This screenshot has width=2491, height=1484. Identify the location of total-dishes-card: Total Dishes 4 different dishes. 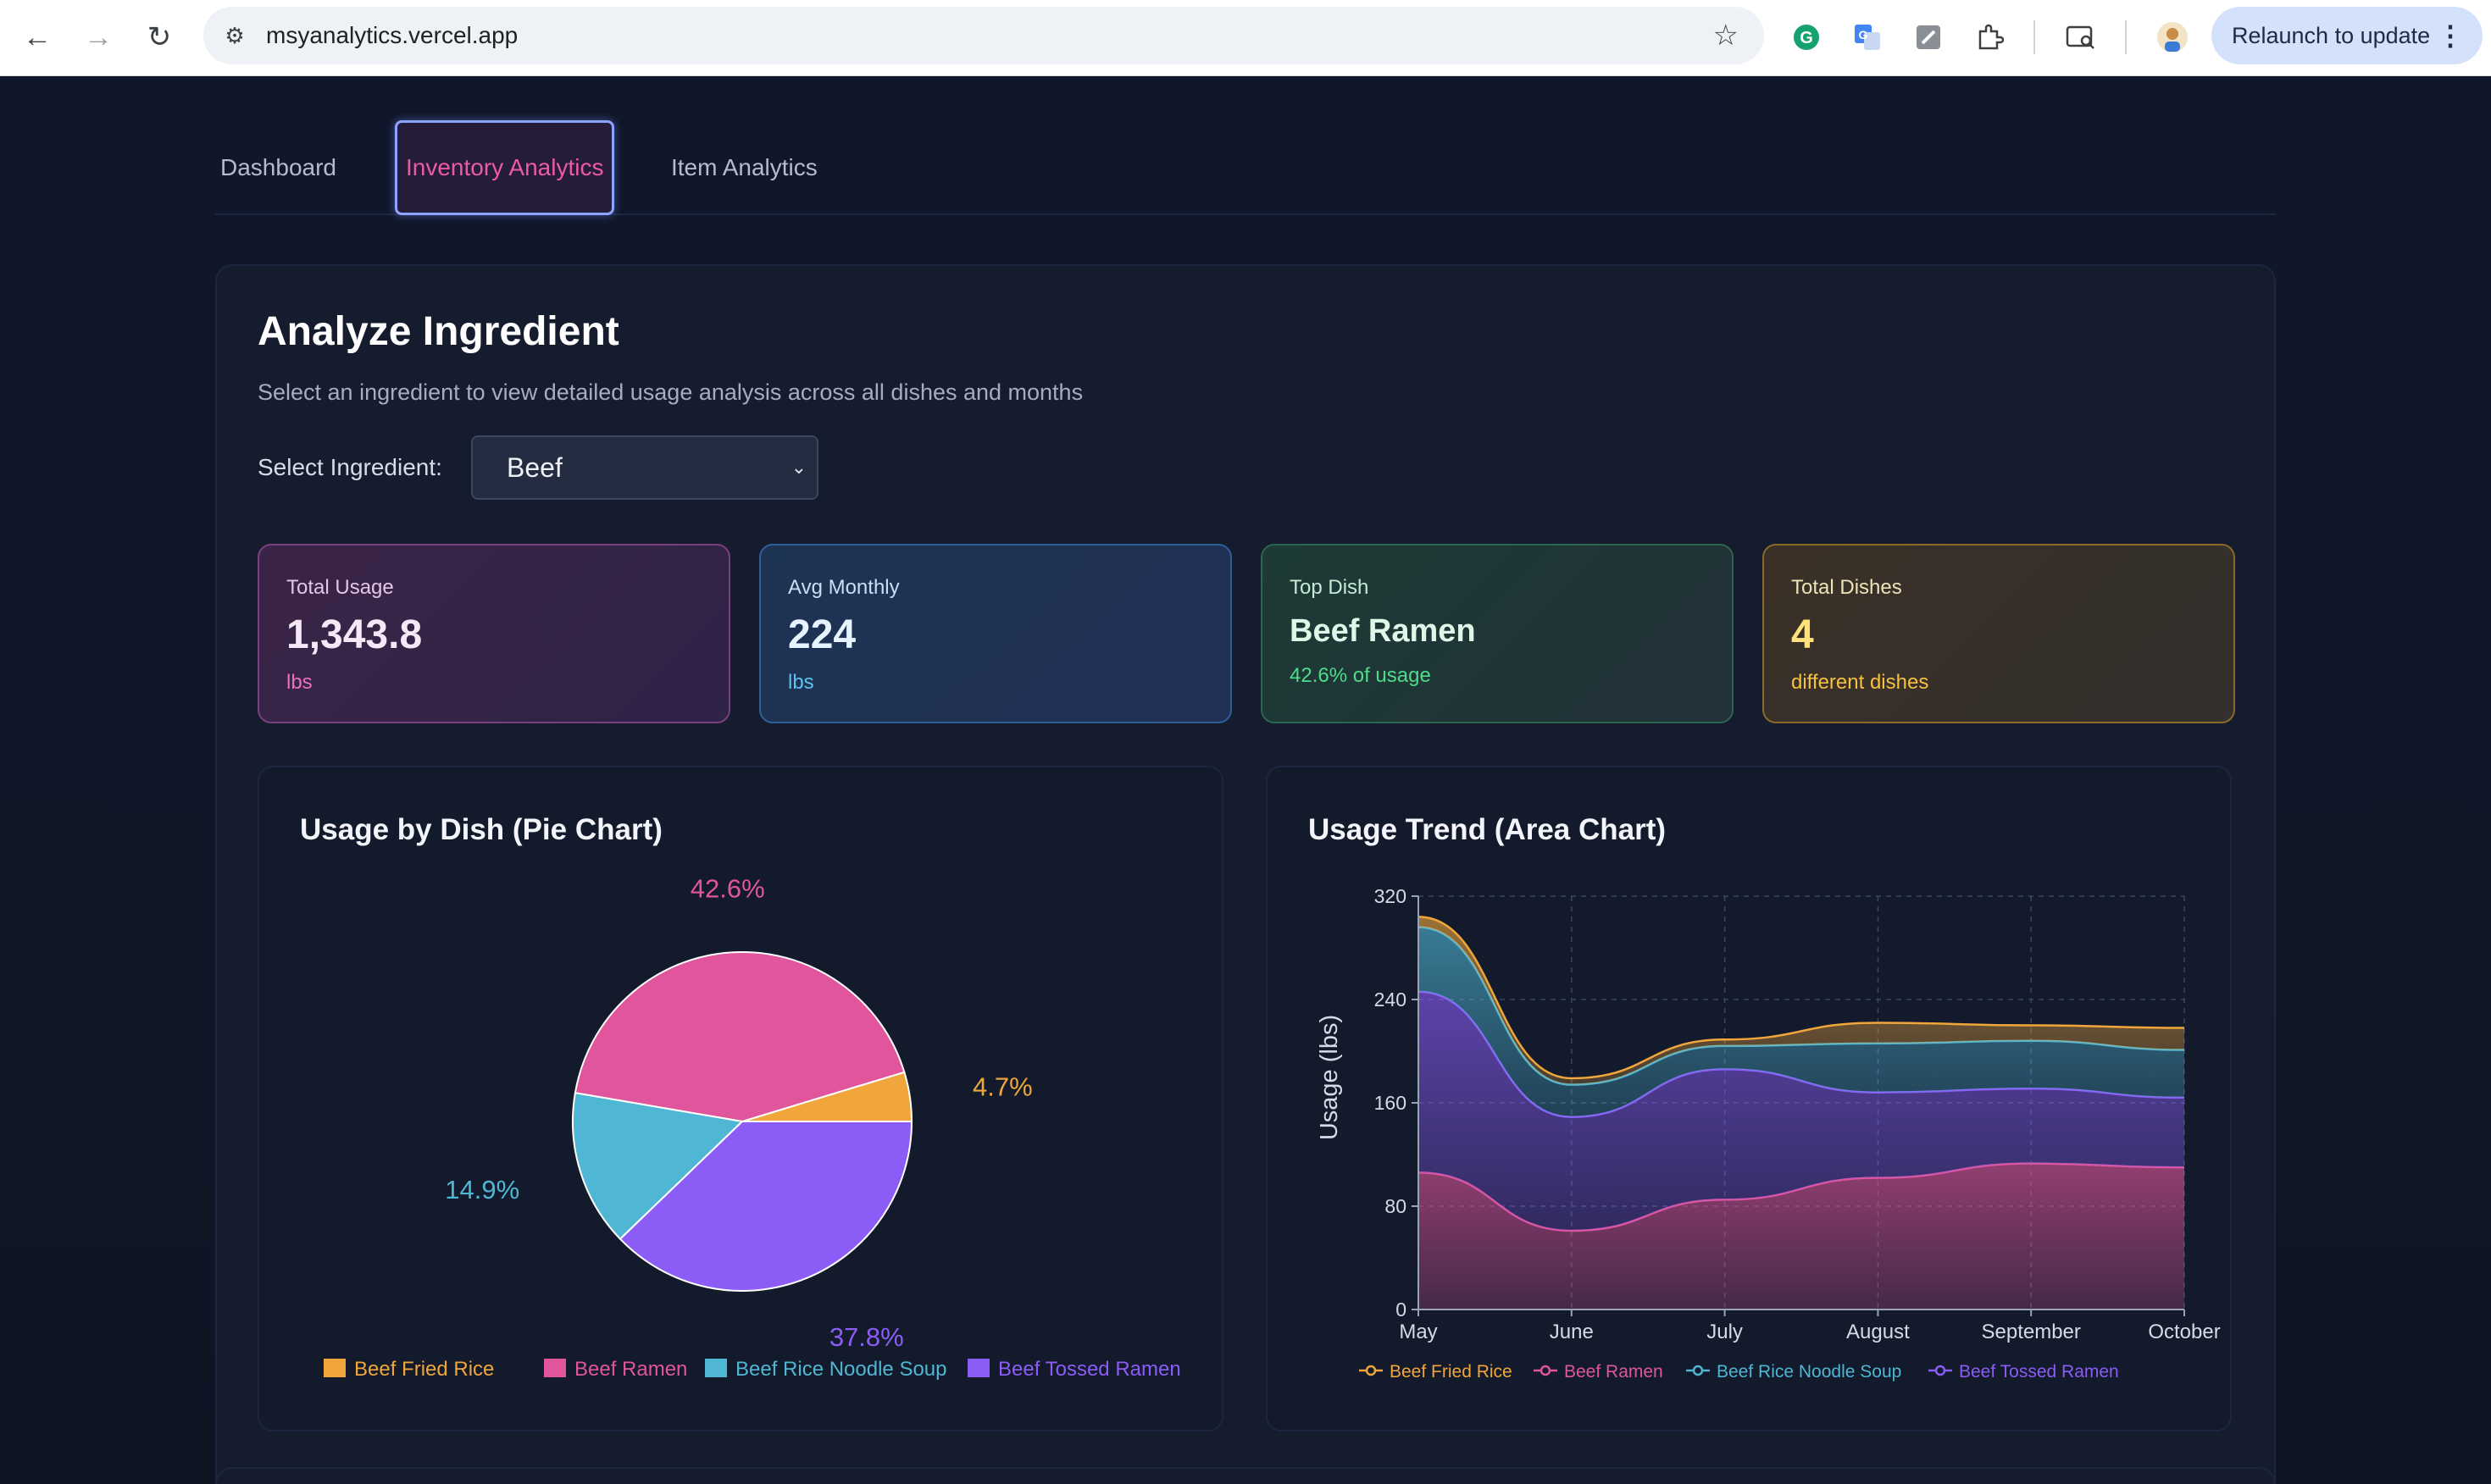
(1998, 633).